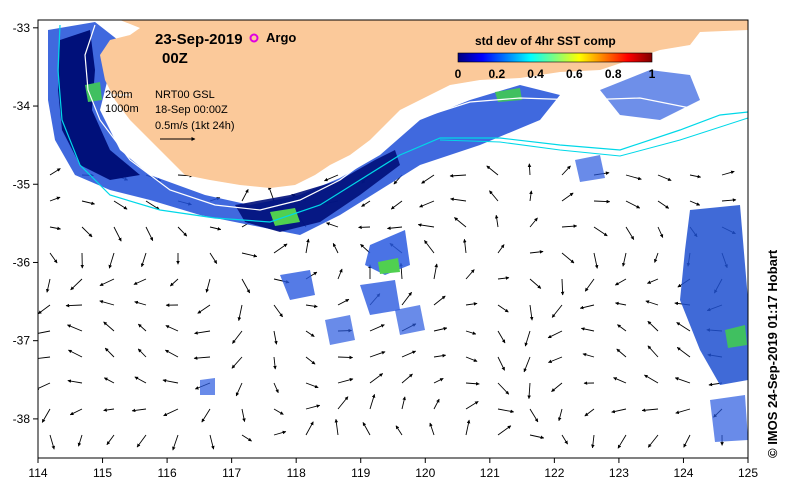 This screenshot has height=492, width=790. I want to click on x-tick-label: 120, so click(425, 473).